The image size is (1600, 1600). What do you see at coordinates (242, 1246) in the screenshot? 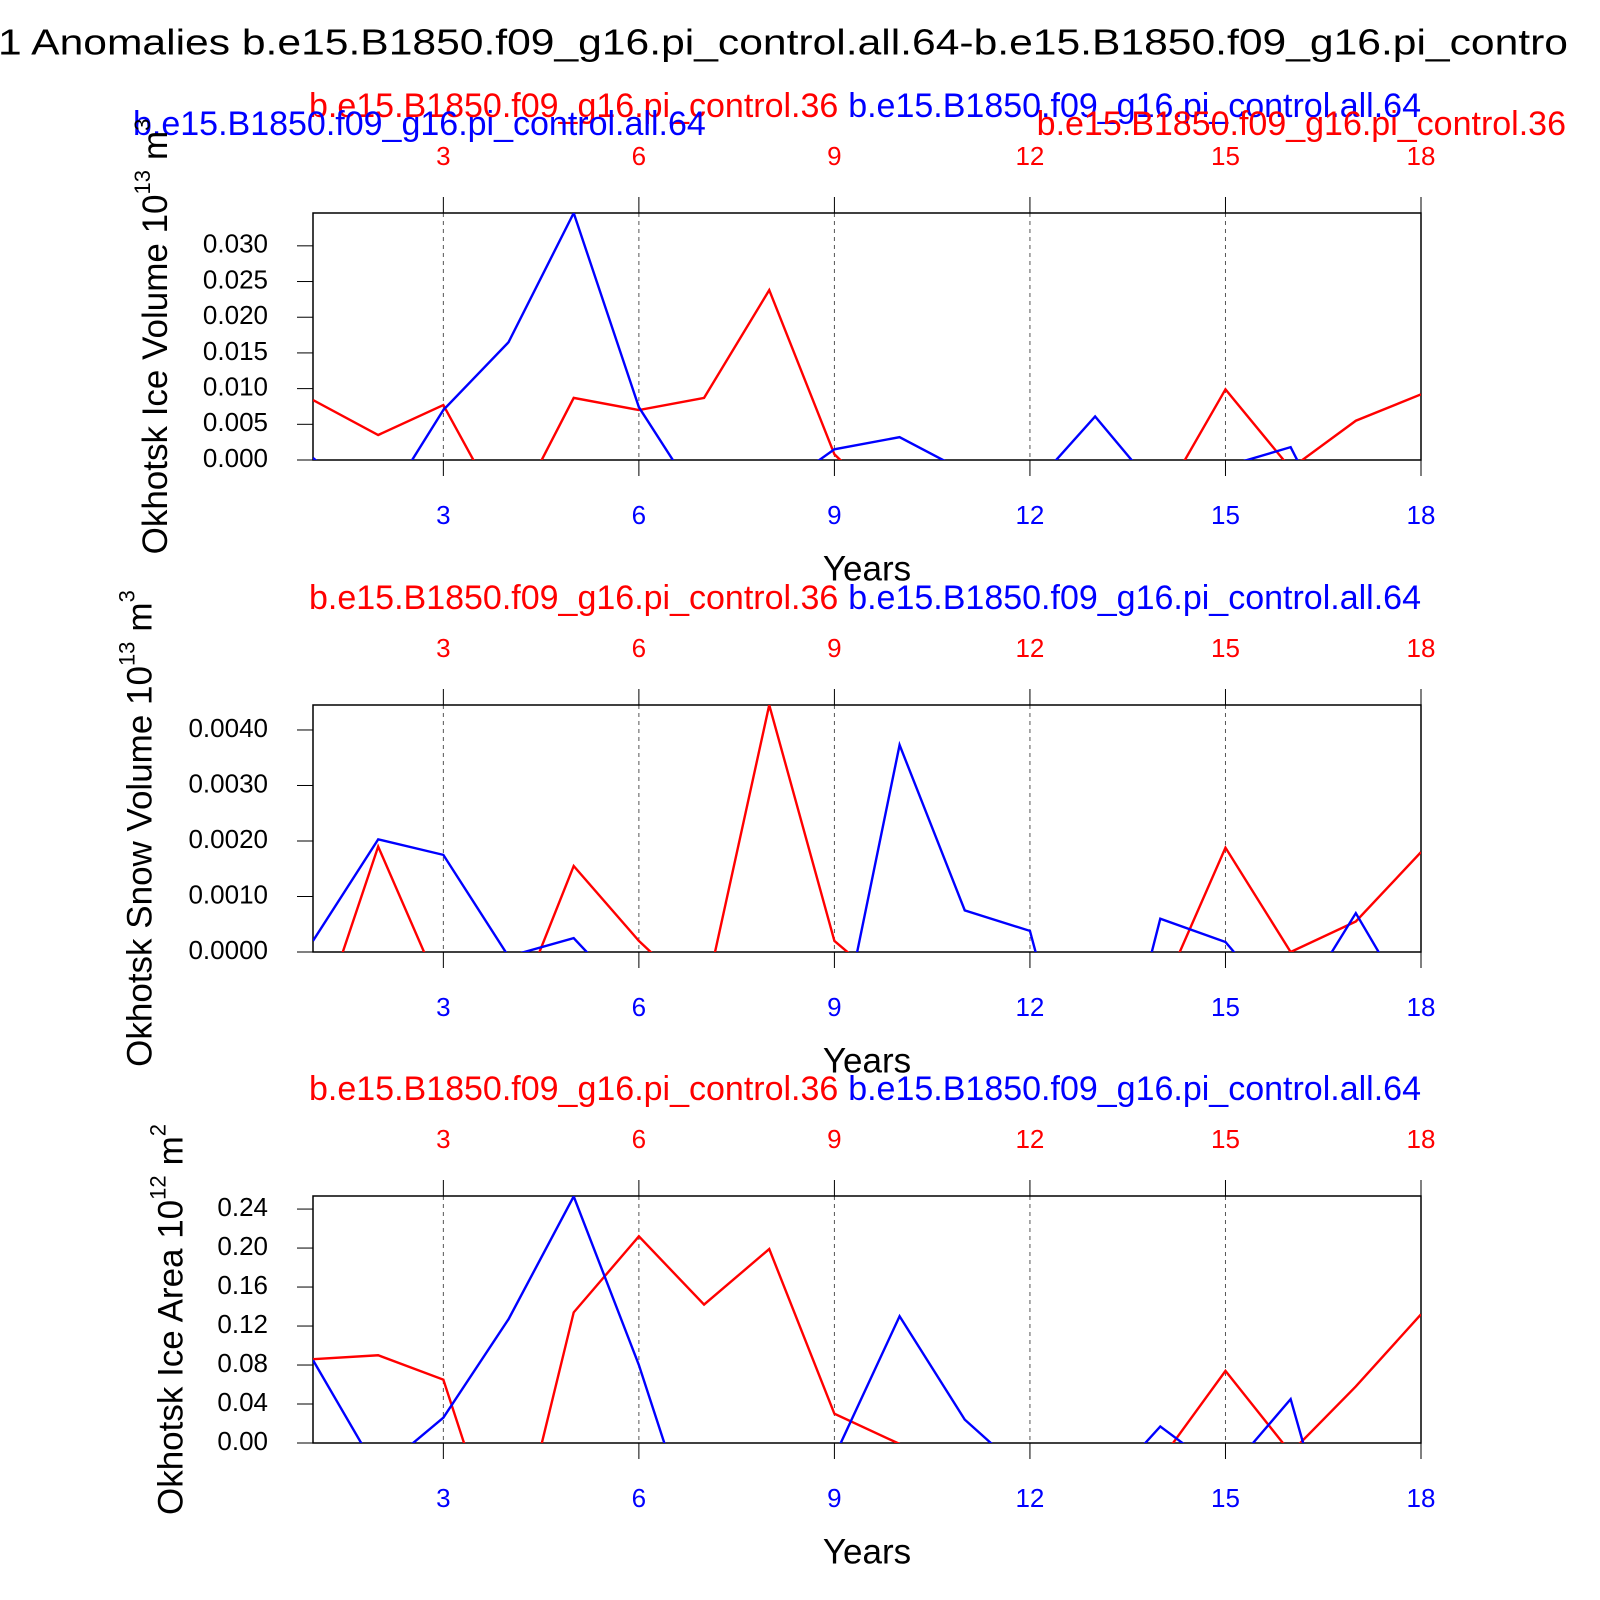
I see `y-tick-label: 0.20` at bounding box center [242, 1246].